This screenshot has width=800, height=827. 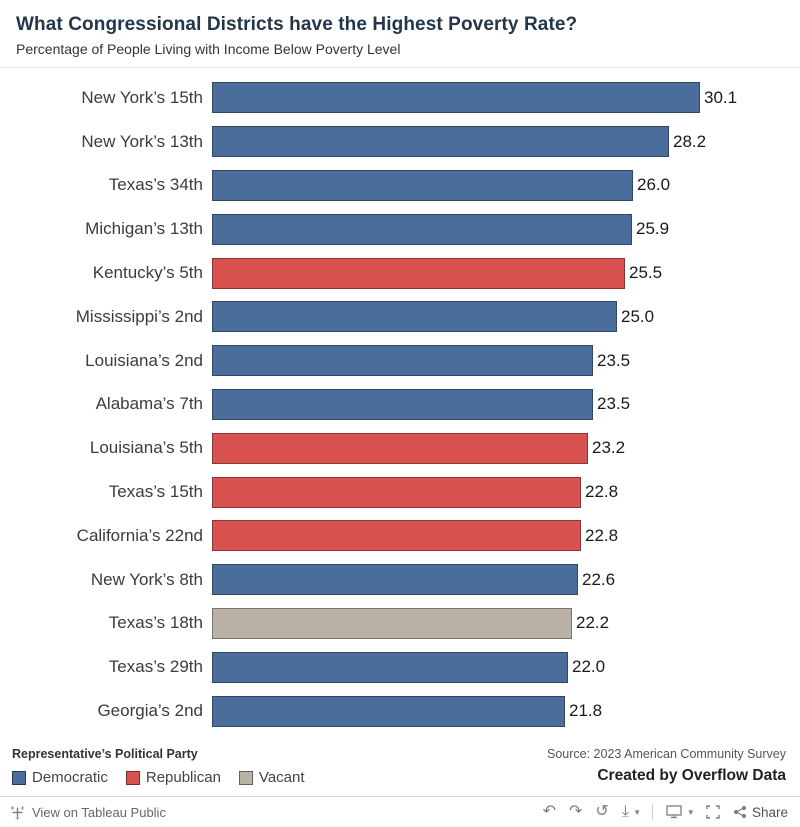 I want to click on legend-item: Democratic, so click(x=60, y=777).